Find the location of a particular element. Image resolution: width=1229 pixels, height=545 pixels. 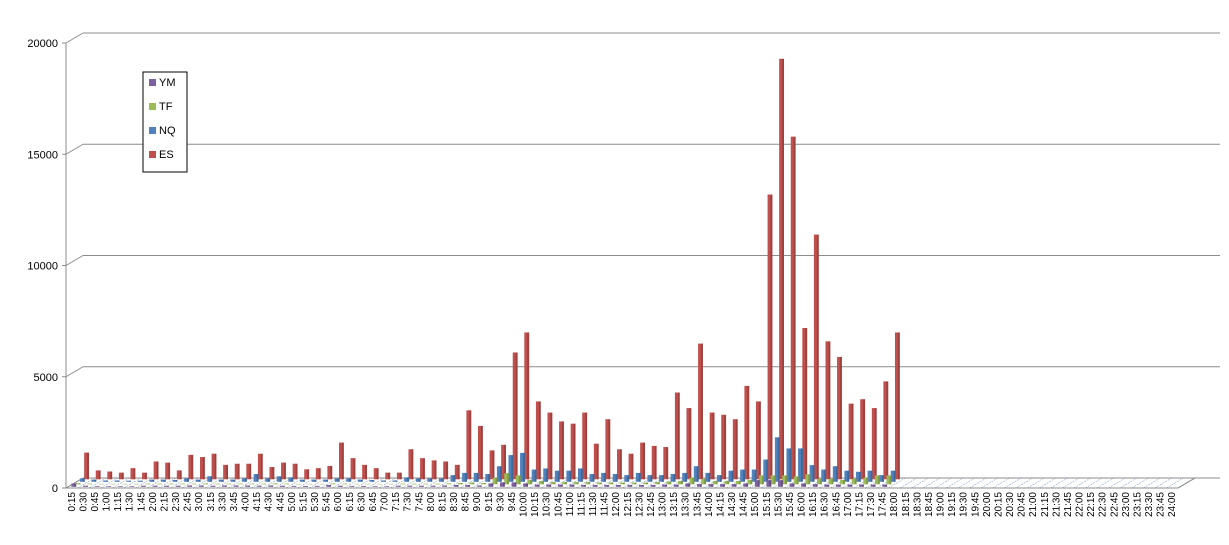

x-tick-label: 17:45 is located at coordinates (883, 504).